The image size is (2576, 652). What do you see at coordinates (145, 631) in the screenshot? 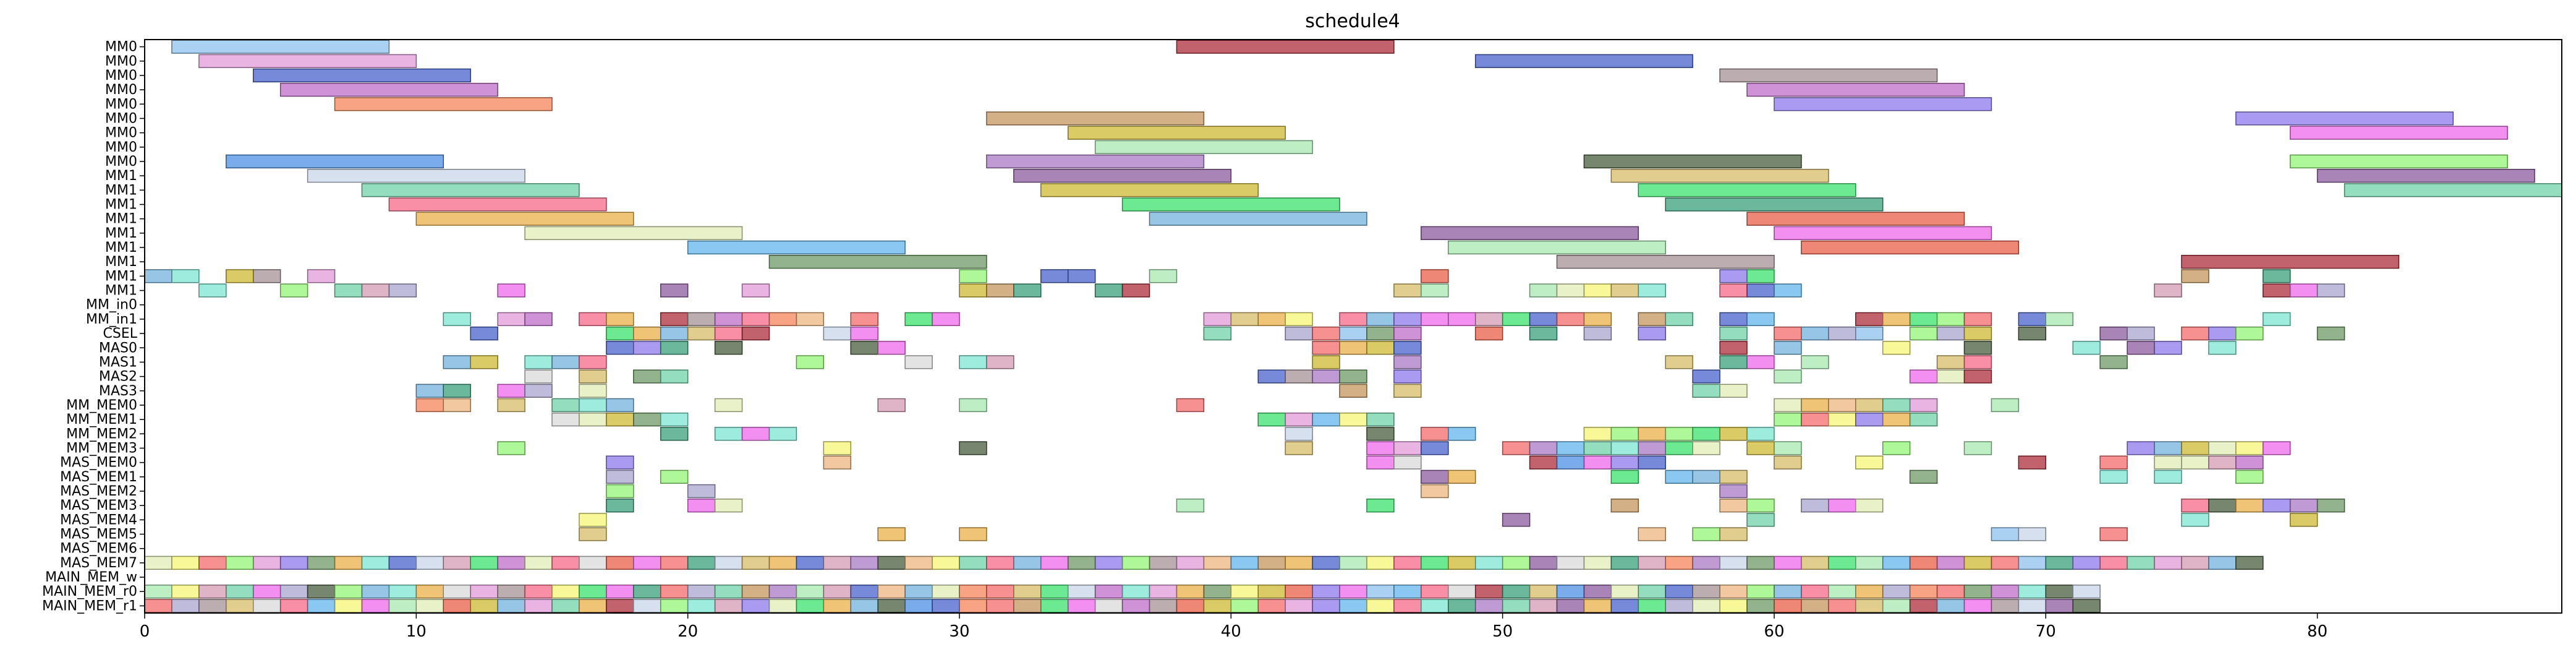
I see `x-tick-label: 0` at bounding box center [145, 631].